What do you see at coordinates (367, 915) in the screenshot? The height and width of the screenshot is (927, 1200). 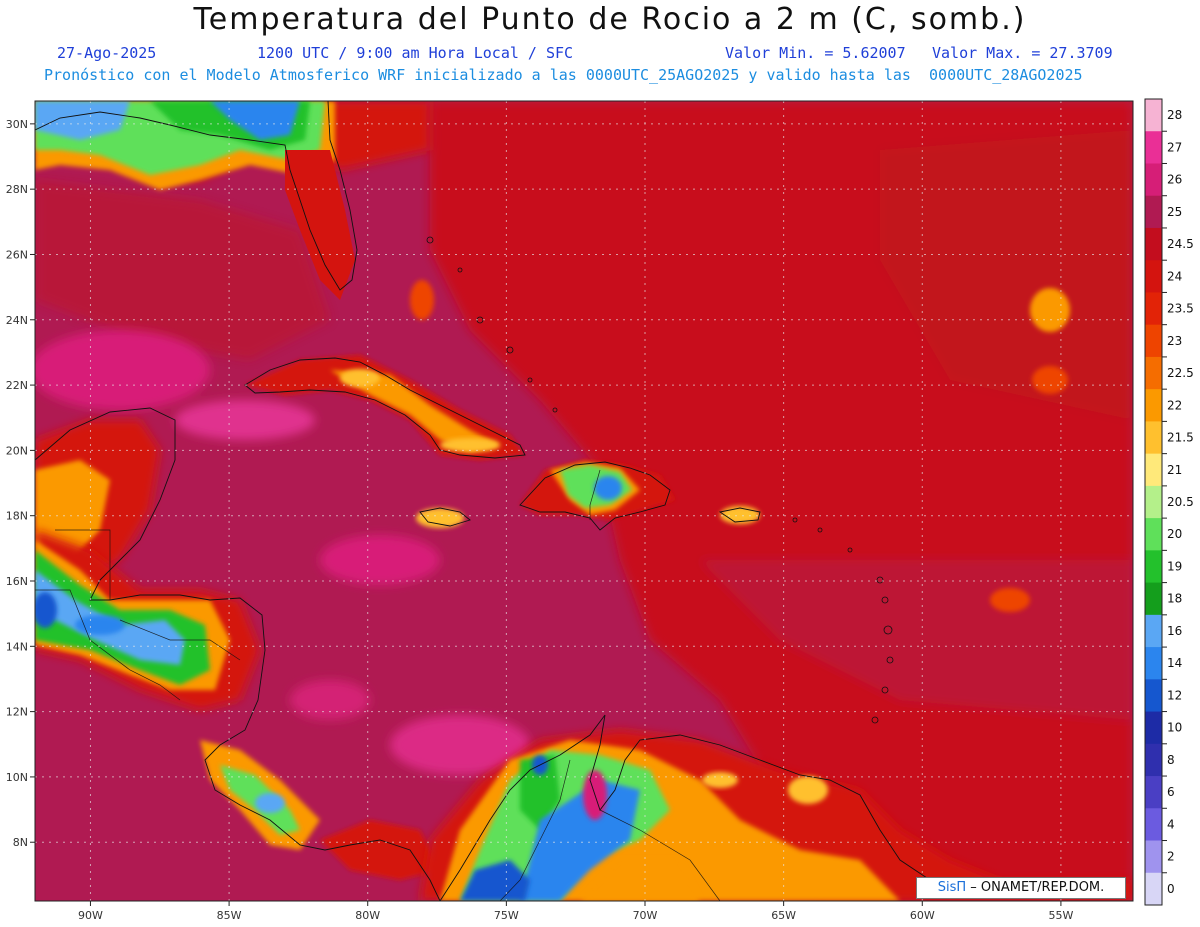 I see `lon-label: 80W` at bounding box center [367, 915].